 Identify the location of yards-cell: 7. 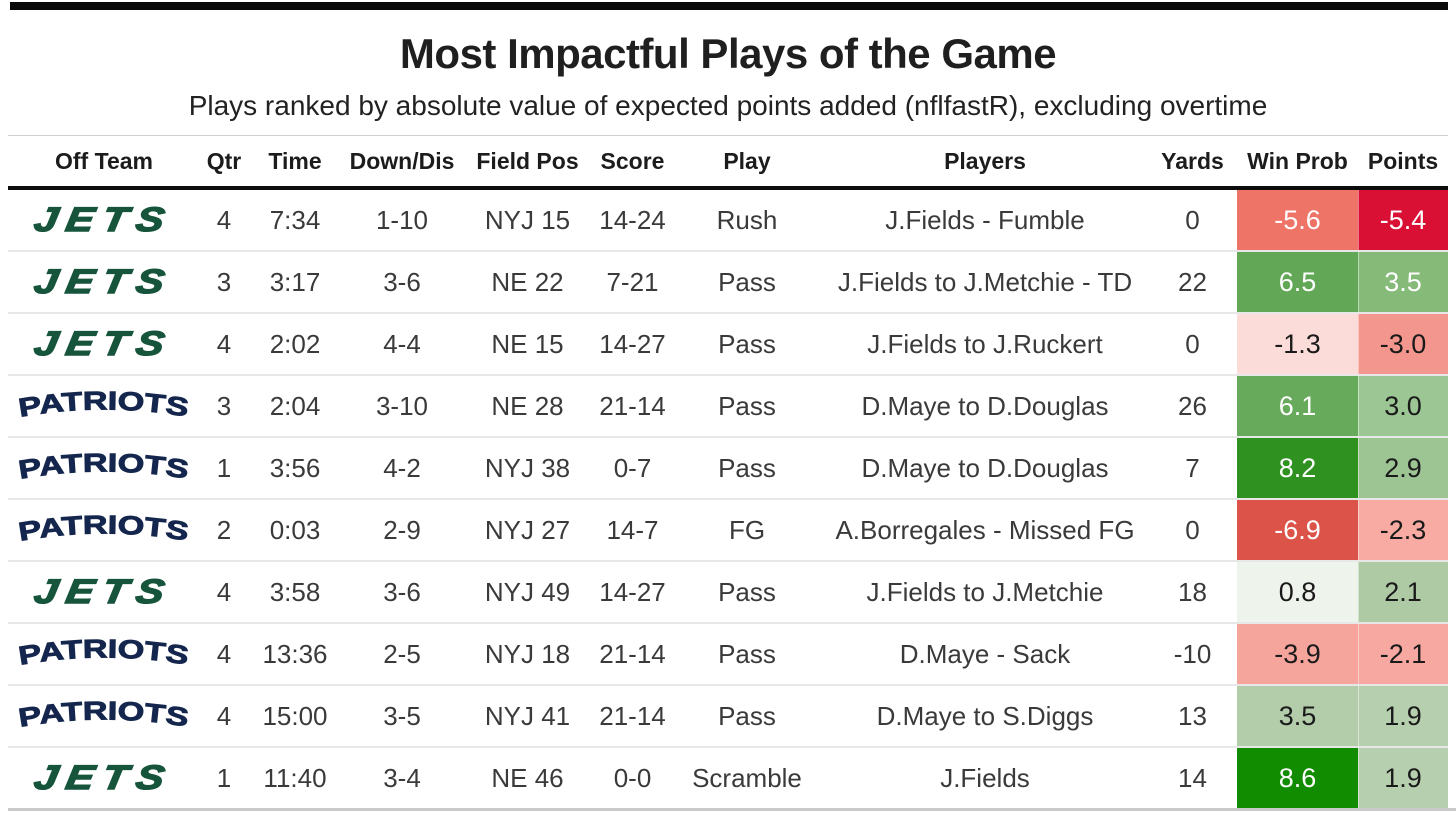
(1192, 467).